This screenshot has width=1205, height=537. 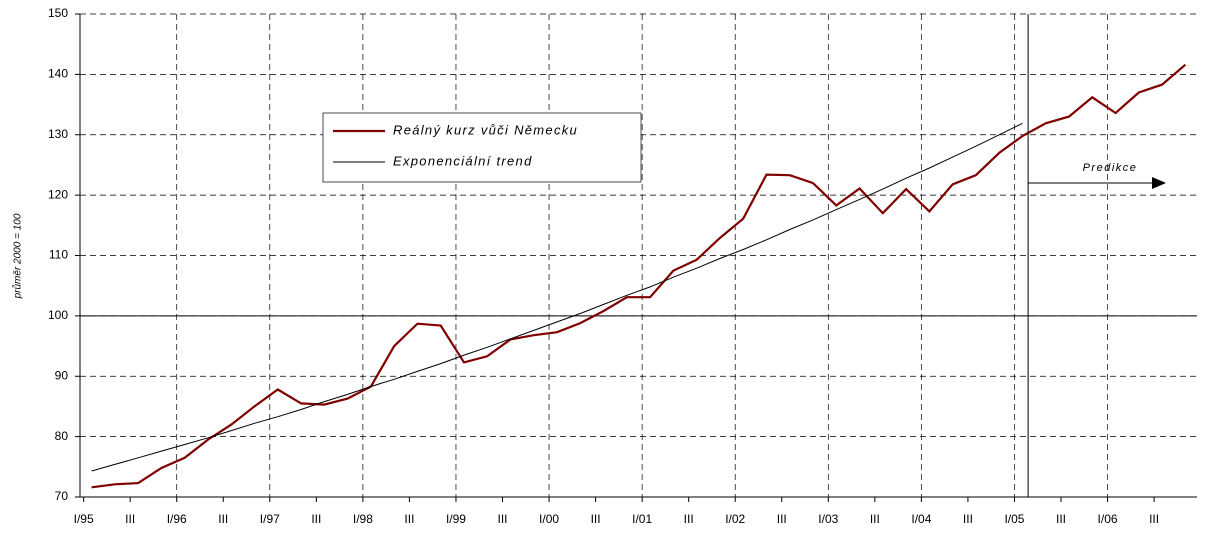 What do you see at coordinates (58, 134) in the screenshot?
I see `y-tick-label: 130` at bounding box center [58, 134].